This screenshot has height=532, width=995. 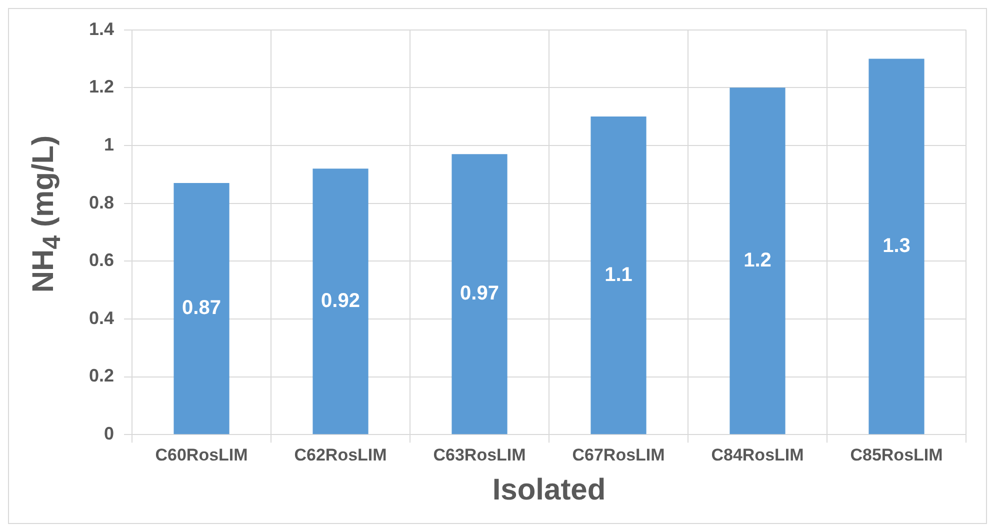 I want to click on y-tick-label: 0.2, so click(x=101, y=376).